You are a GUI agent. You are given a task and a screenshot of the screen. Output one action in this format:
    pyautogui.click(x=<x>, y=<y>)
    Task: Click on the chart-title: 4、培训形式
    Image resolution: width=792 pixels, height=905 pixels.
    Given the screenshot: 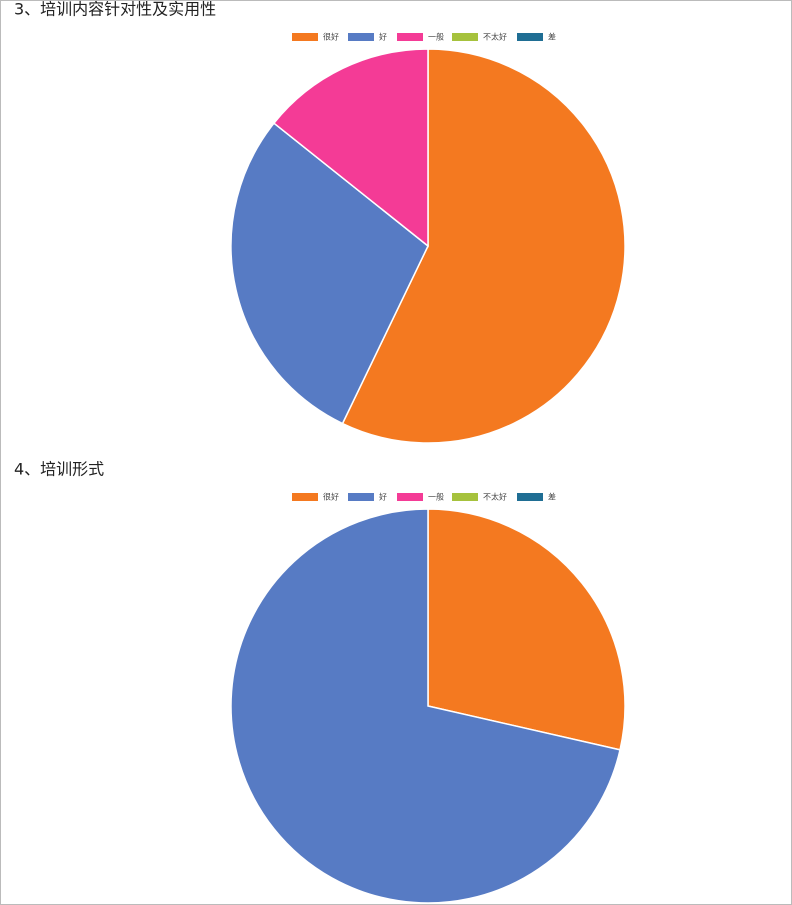 What is the action you would take?
    pyautogui.click(x=59, y=469)
    